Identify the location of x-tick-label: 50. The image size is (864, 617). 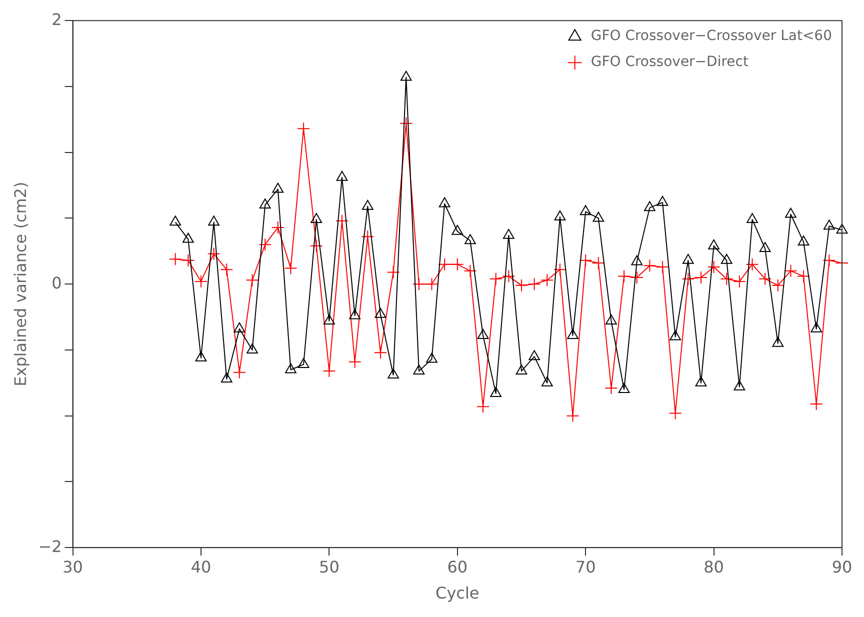
(329, 566).